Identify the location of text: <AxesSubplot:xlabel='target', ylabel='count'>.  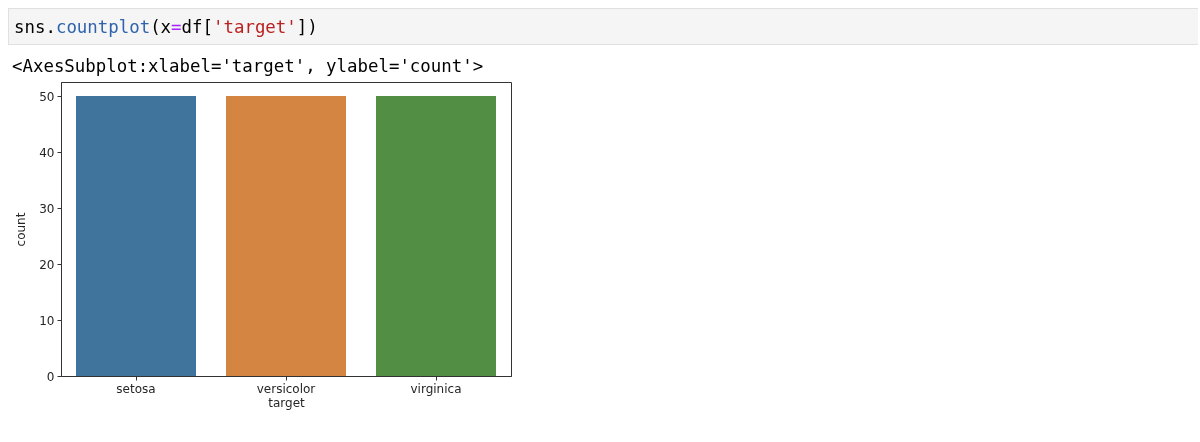
(248, 66).